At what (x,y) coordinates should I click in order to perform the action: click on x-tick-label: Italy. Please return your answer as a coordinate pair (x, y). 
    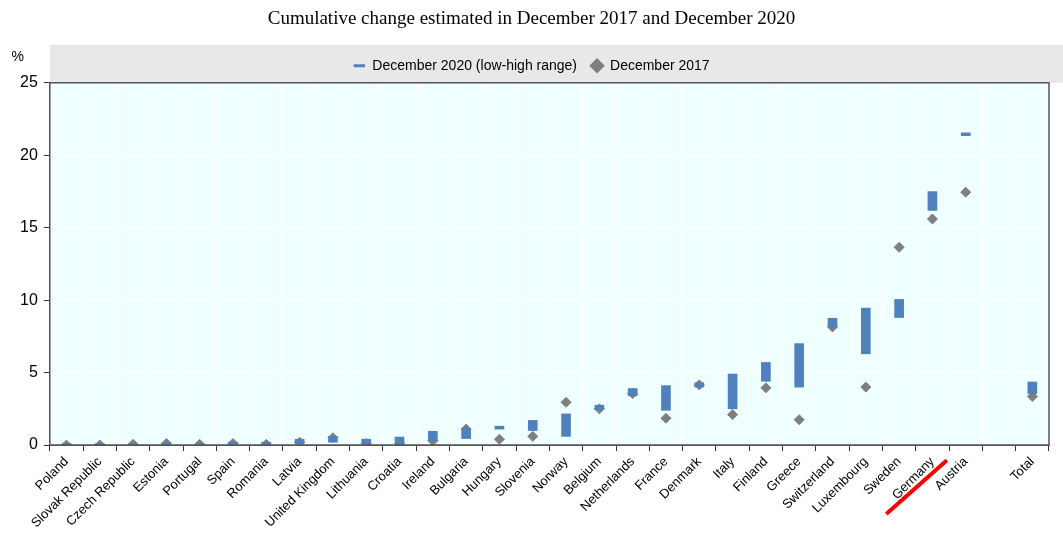
    Looking at the image, I should click on (723, 467).